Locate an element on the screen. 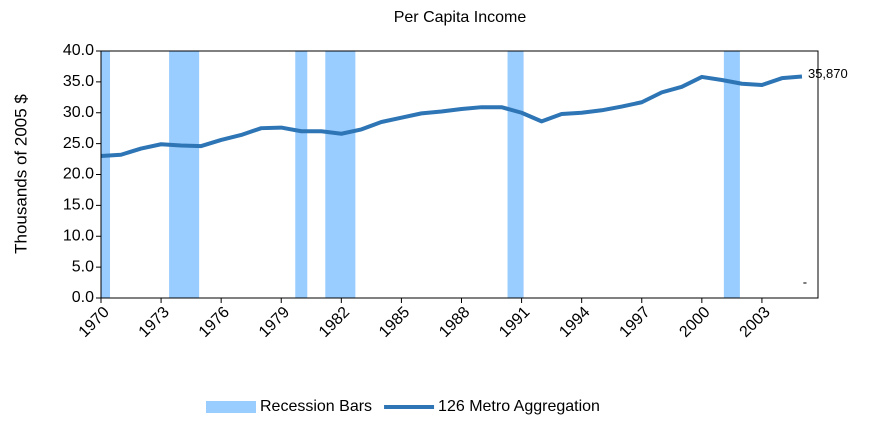  x-tick-label: 1976 is located at coordinates (214, 322).